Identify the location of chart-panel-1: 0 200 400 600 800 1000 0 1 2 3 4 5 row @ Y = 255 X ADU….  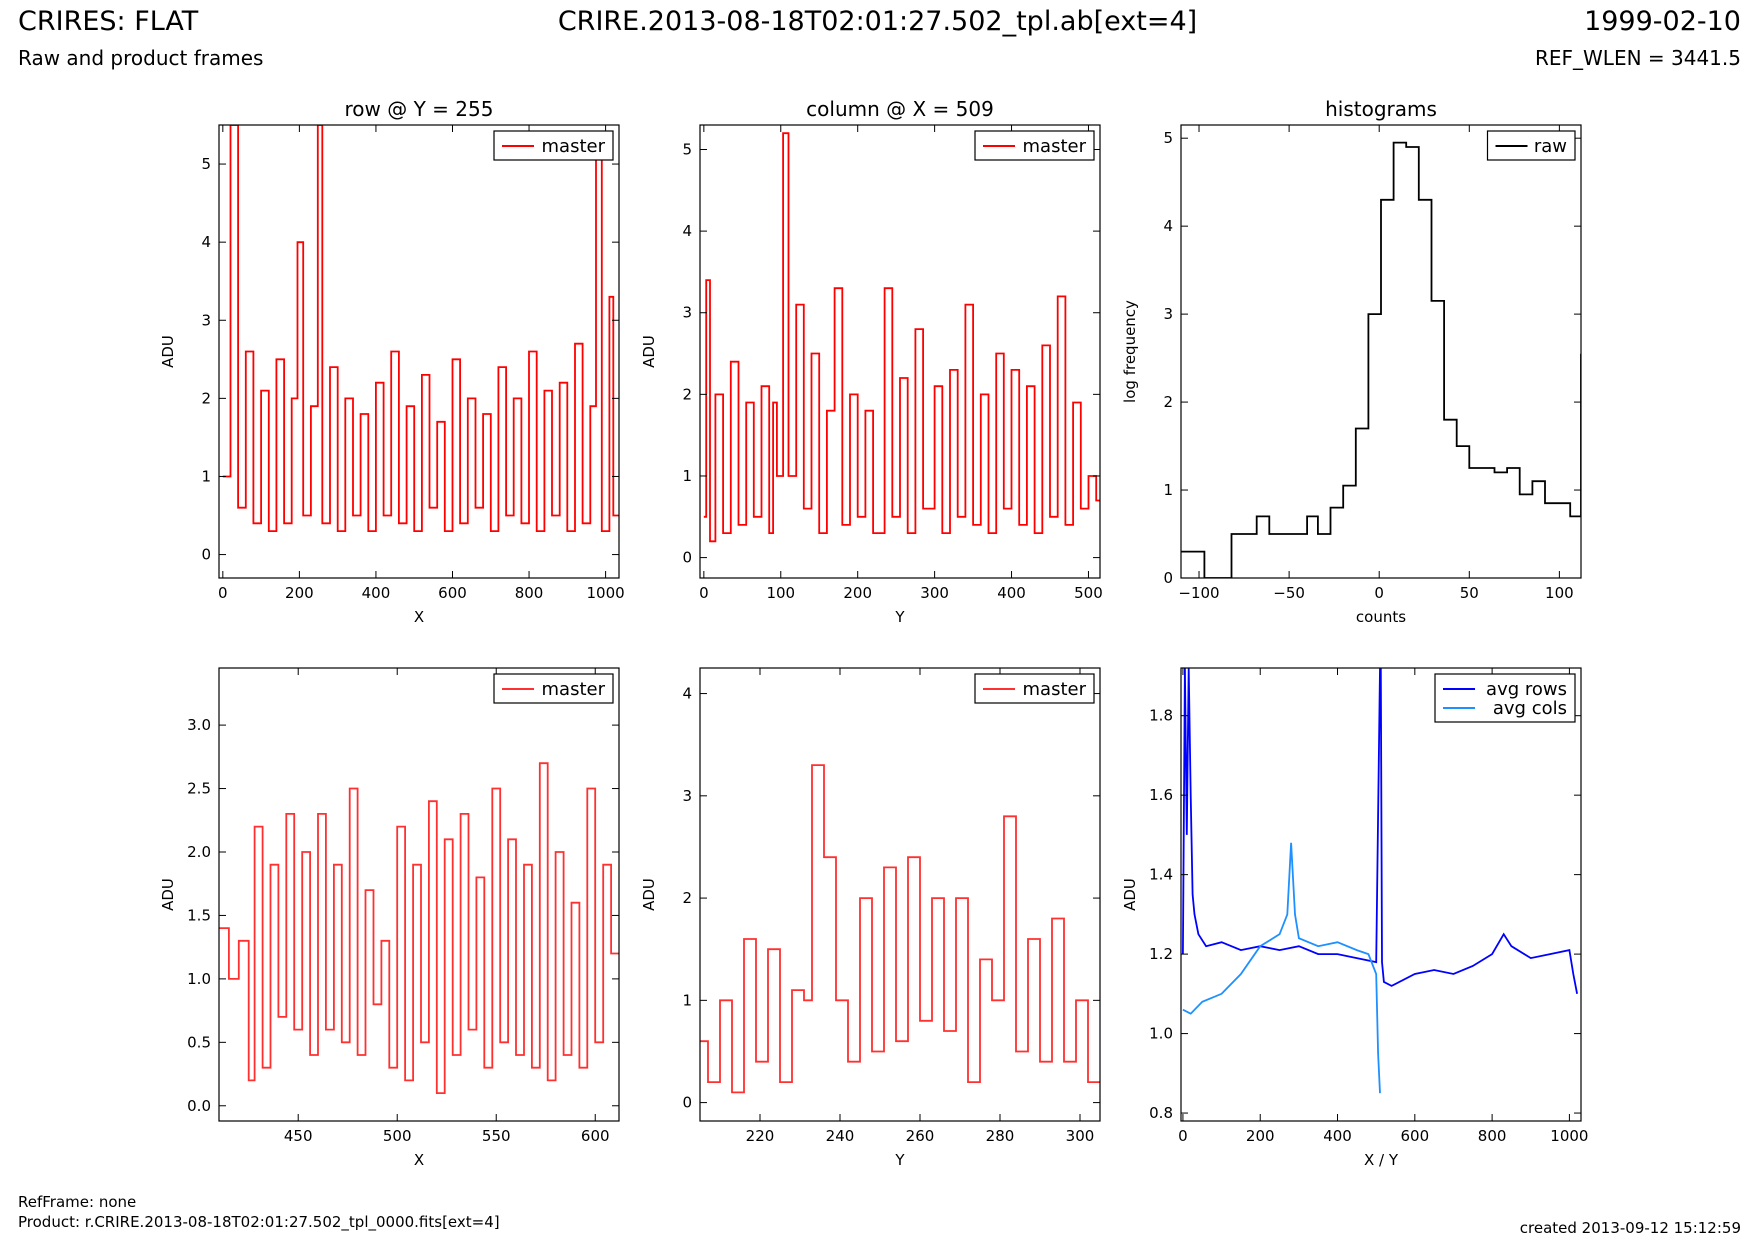
(392, 361).